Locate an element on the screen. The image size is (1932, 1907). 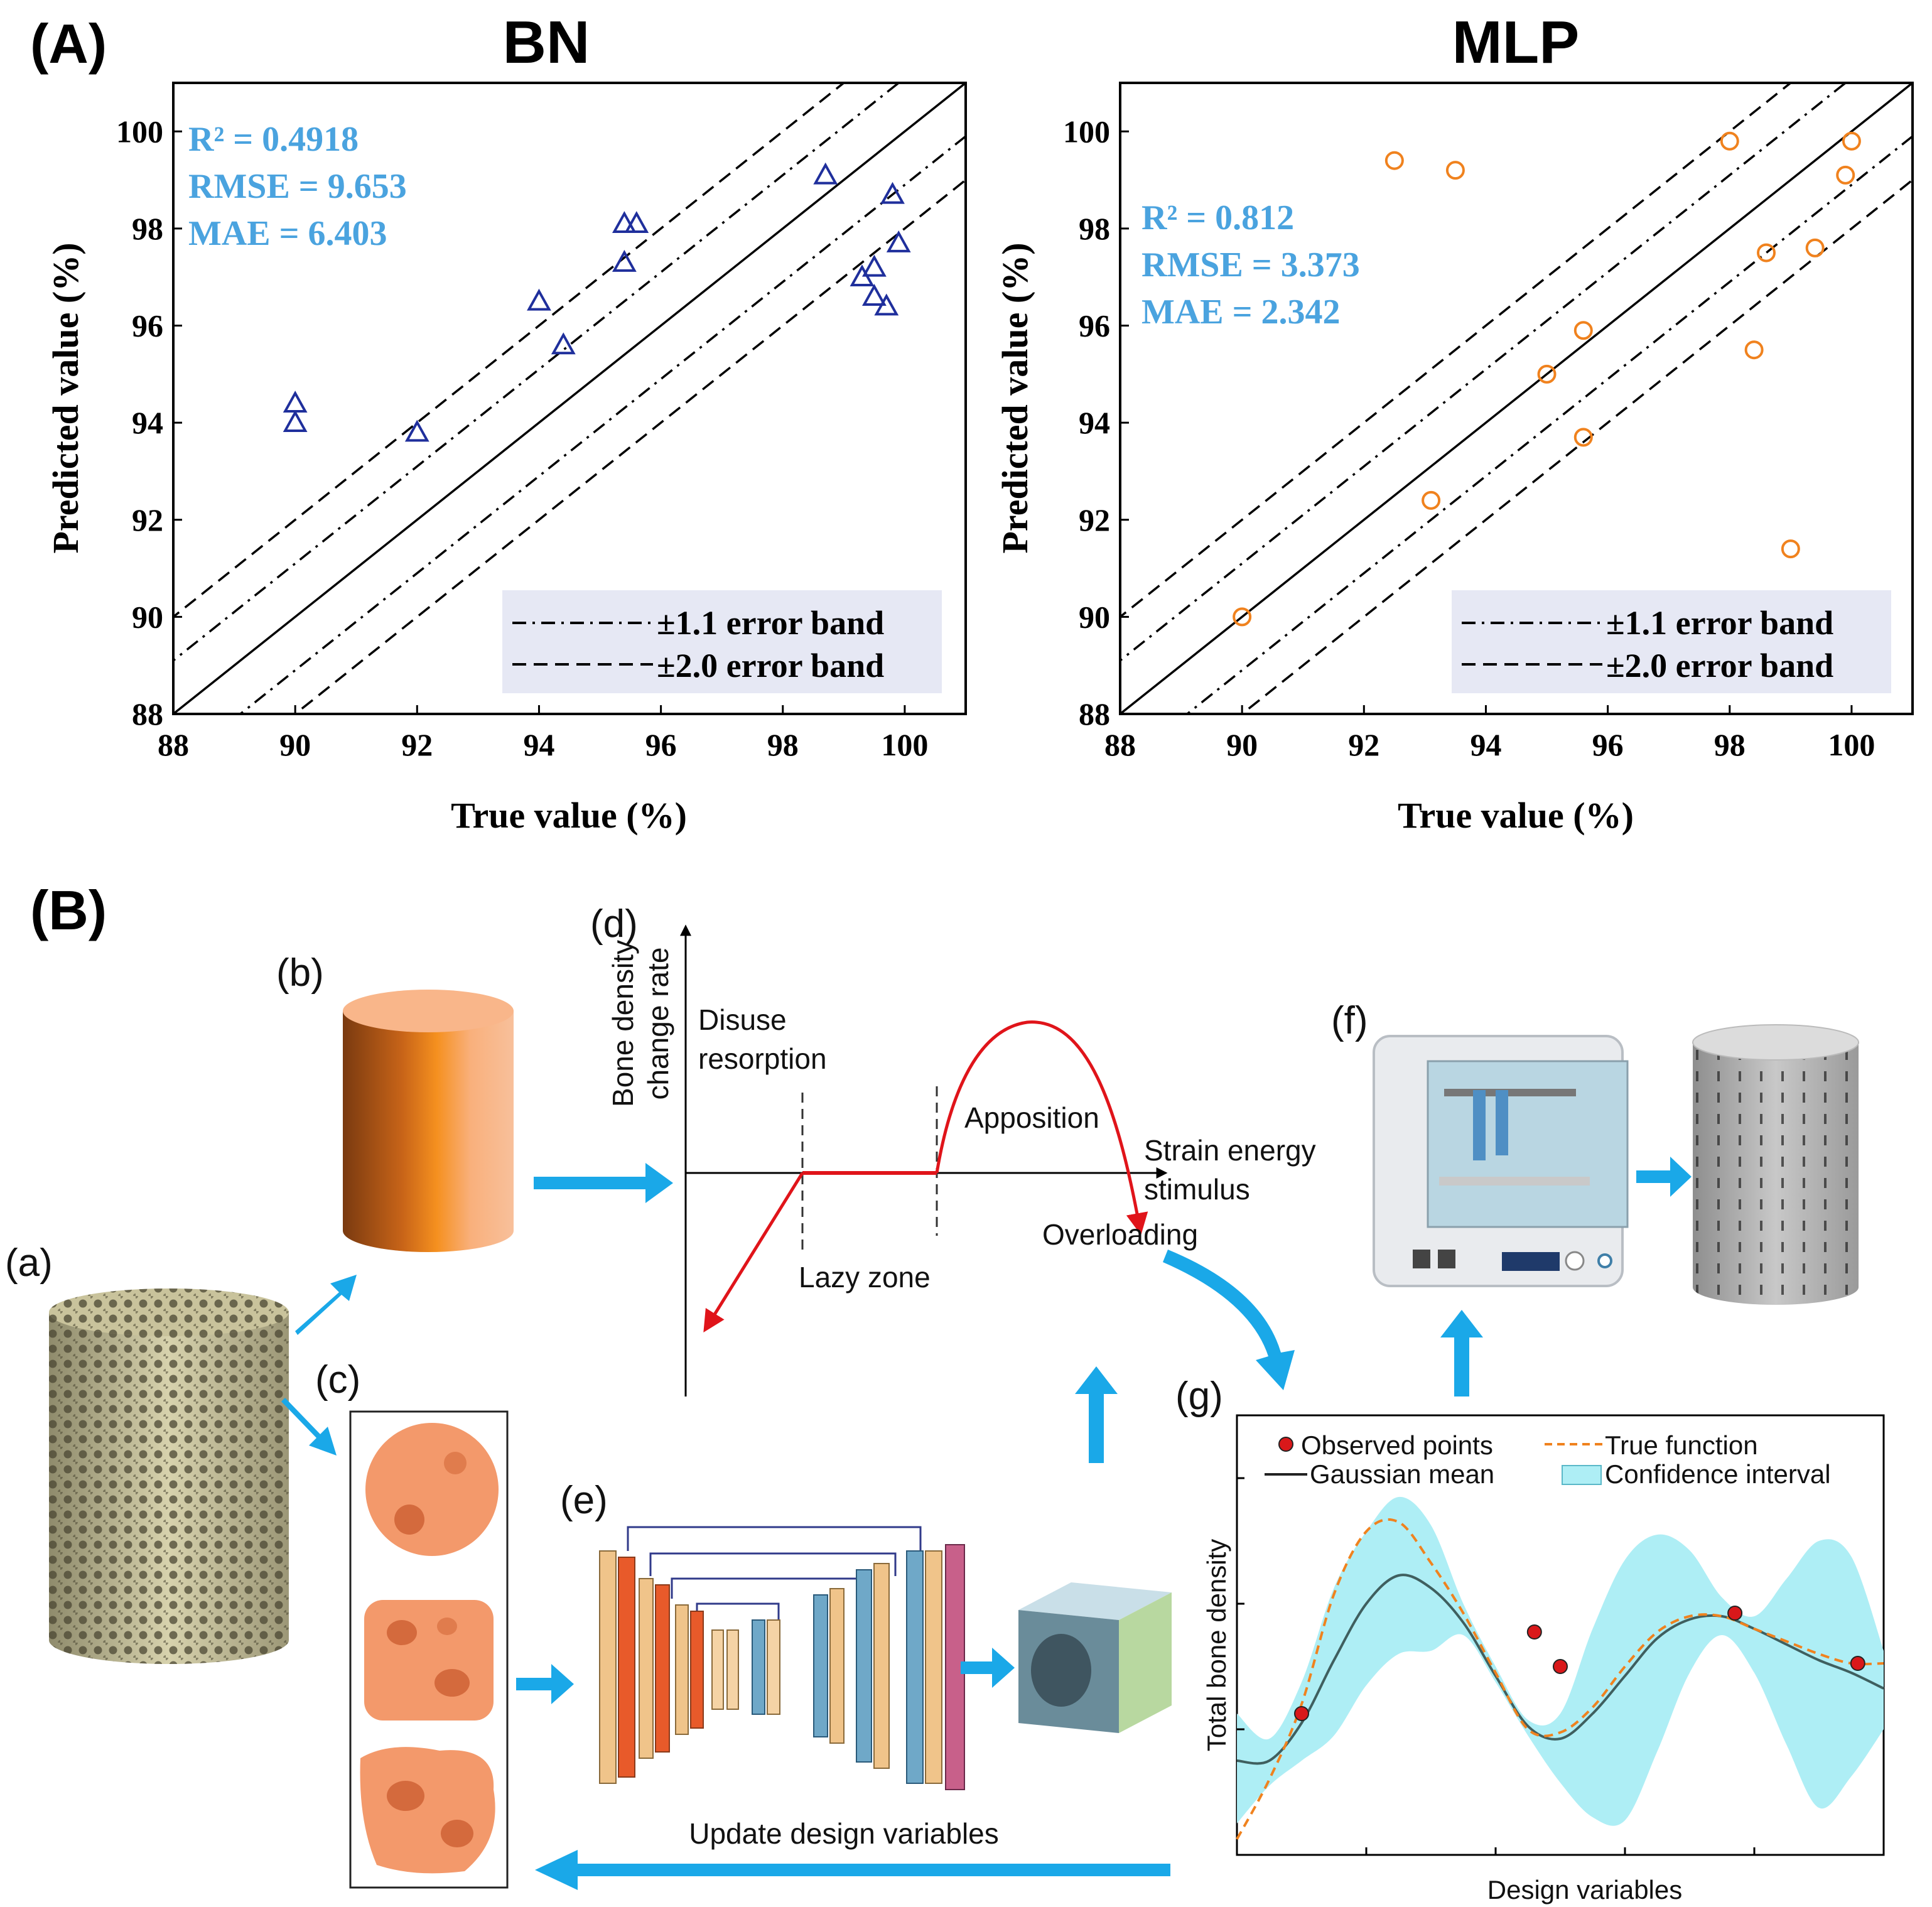
arrow-update-loop is located at coordinates (852, 1870).